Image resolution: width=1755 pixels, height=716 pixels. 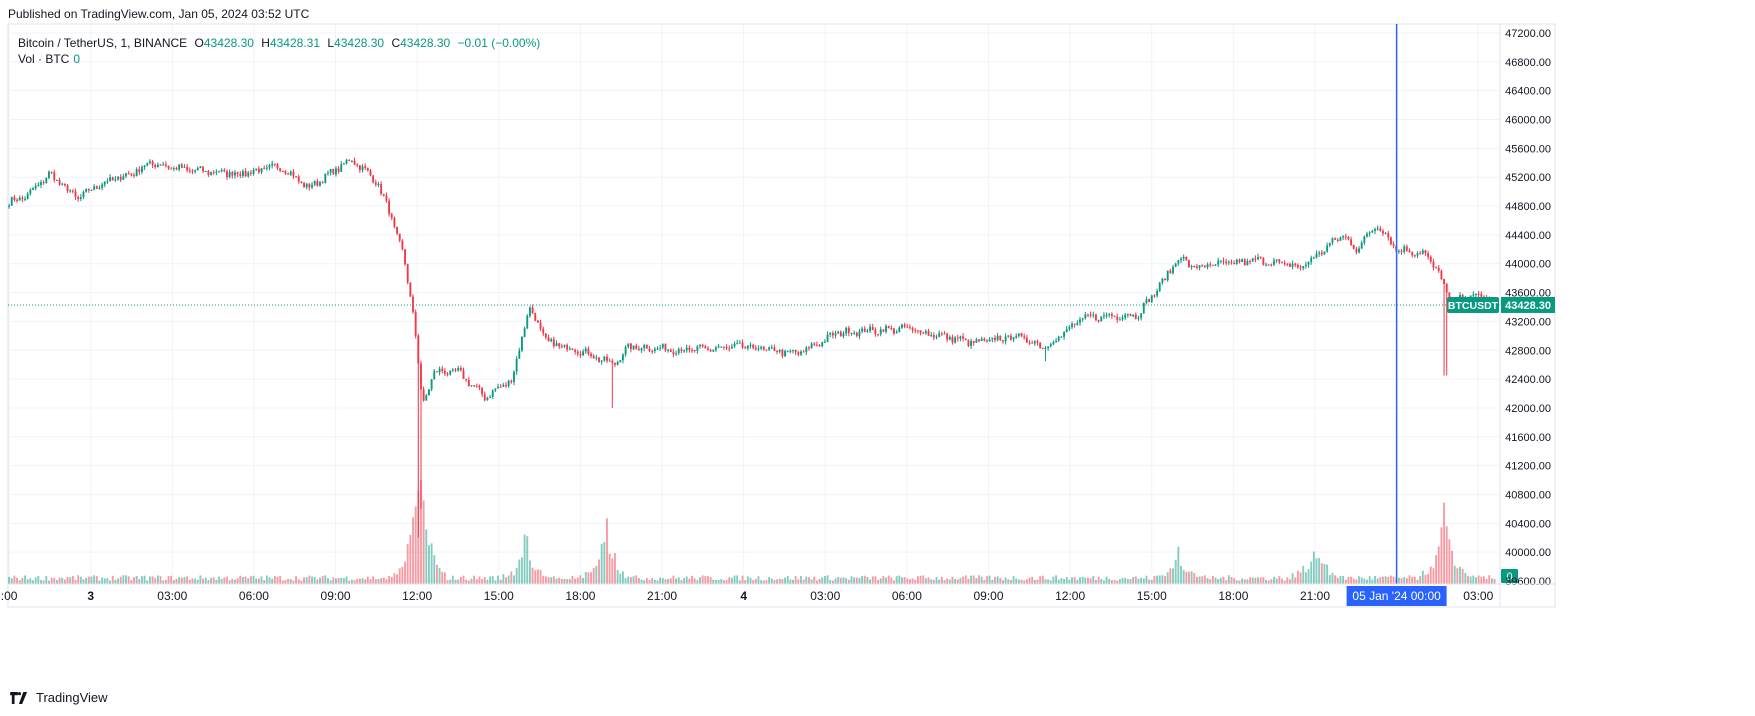 What do you see at coordinates (907, 596) in the screenshot?
I see `time-tick-label: 06:00` at bounding box center [907, 596].